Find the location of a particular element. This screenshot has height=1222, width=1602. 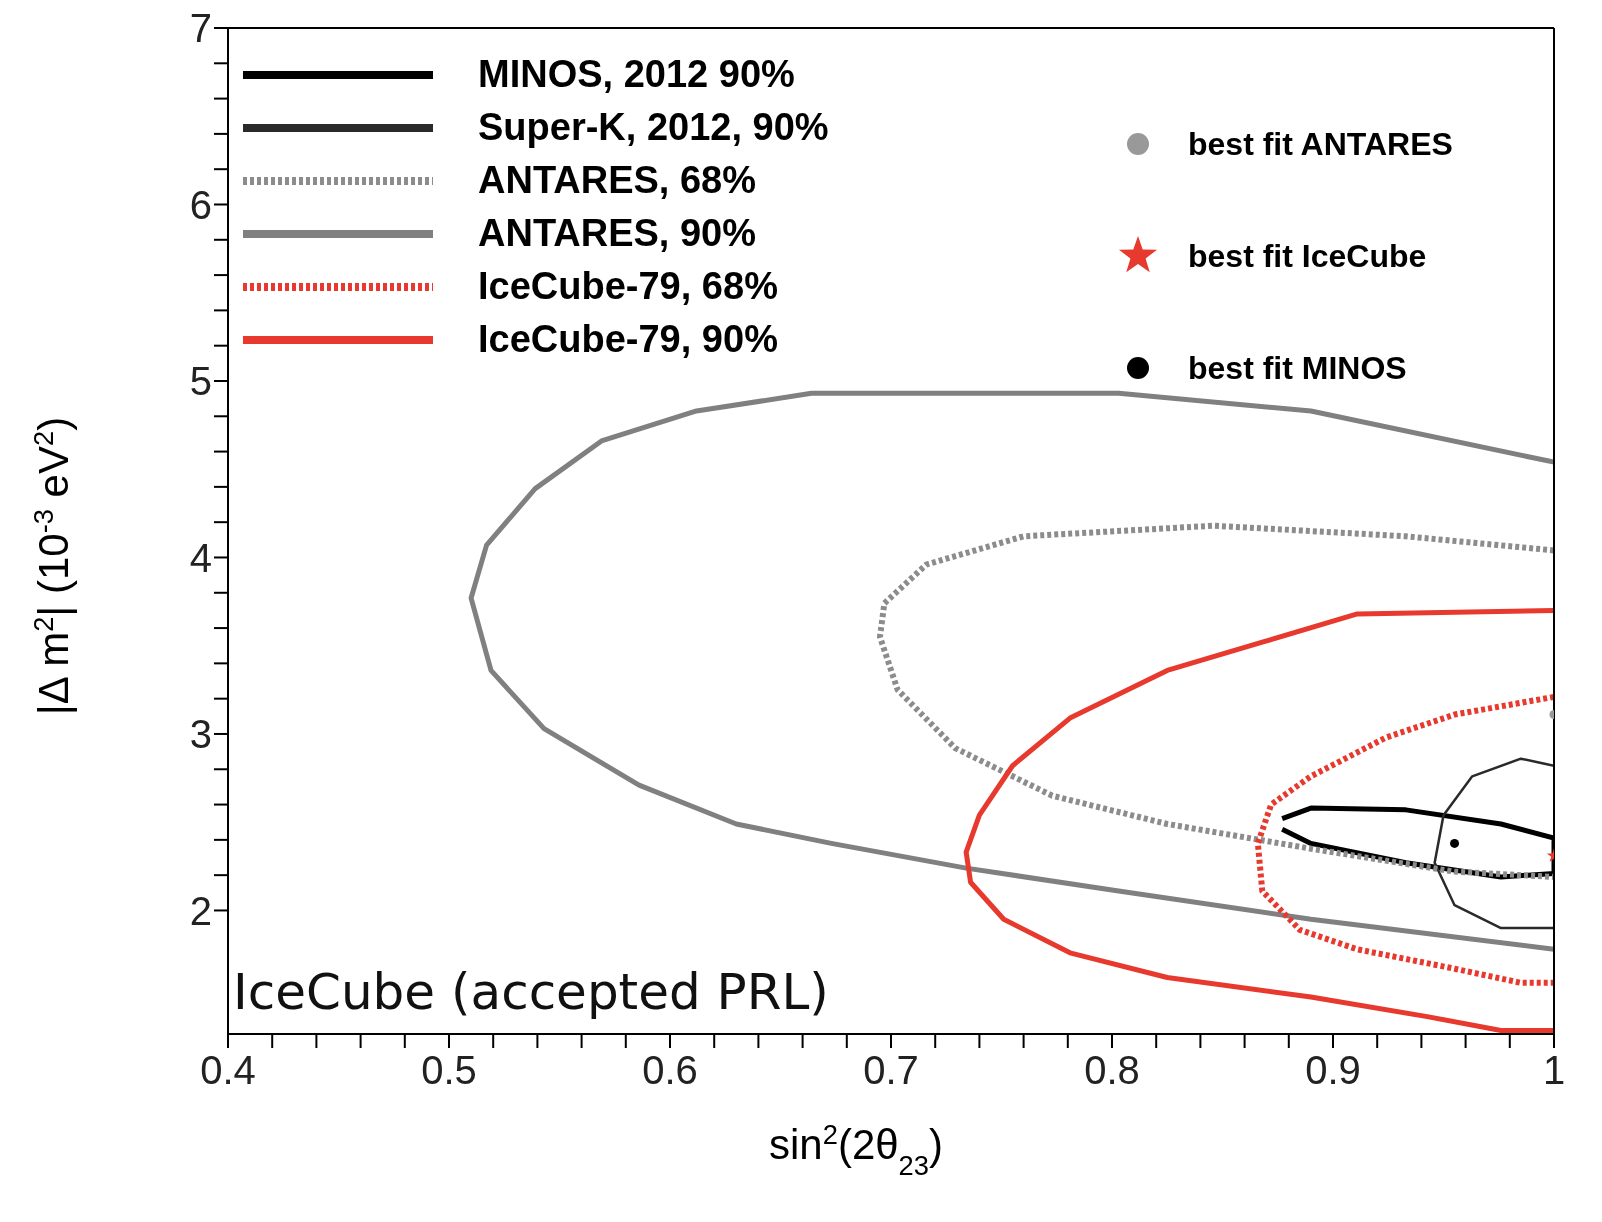

legend-label: IceCube-79, 90% is located at coordinates (628, 339).